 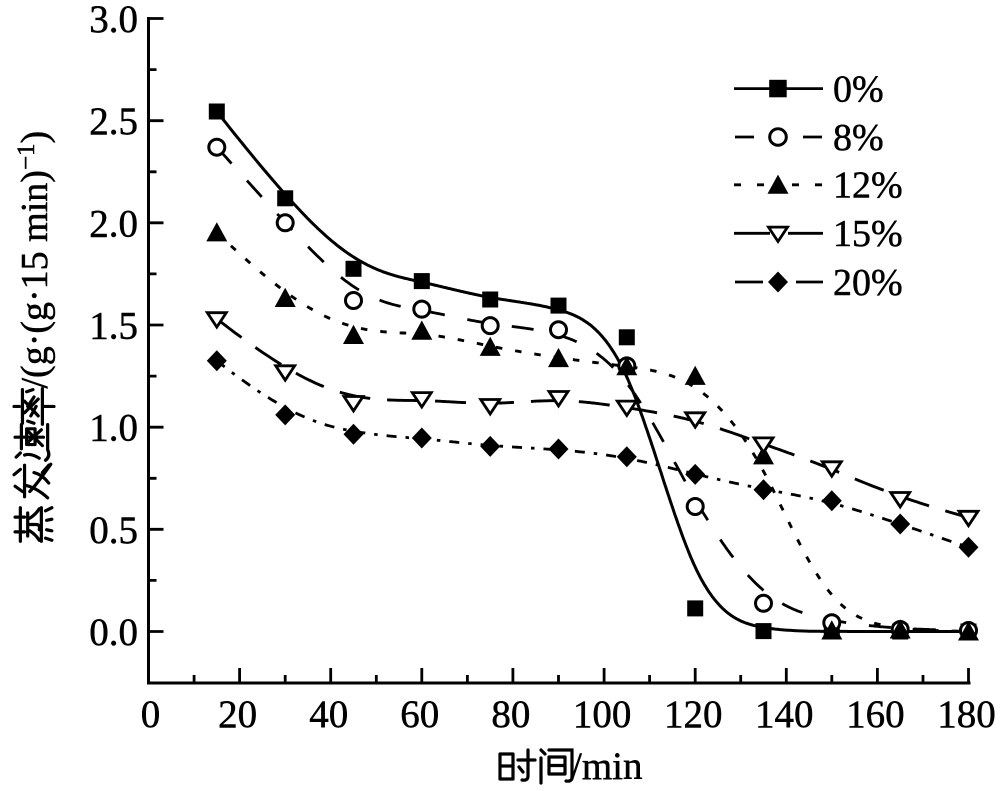 What do you see at coordinates (237, 714) in the screenshot?
I see `svg-text: 20` at bounding box center [237, 714].